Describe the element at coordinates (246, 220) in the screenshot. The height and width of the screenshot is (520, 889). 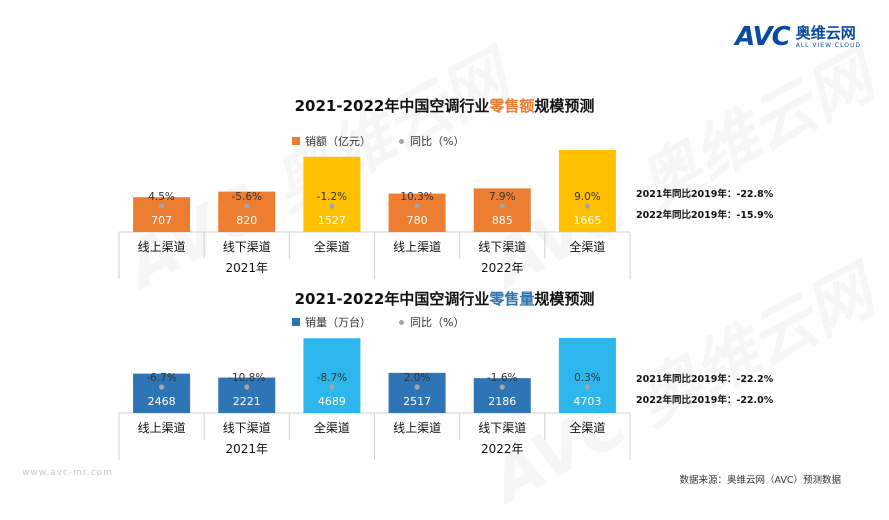
I see `bar-value-label: 820` at that location.